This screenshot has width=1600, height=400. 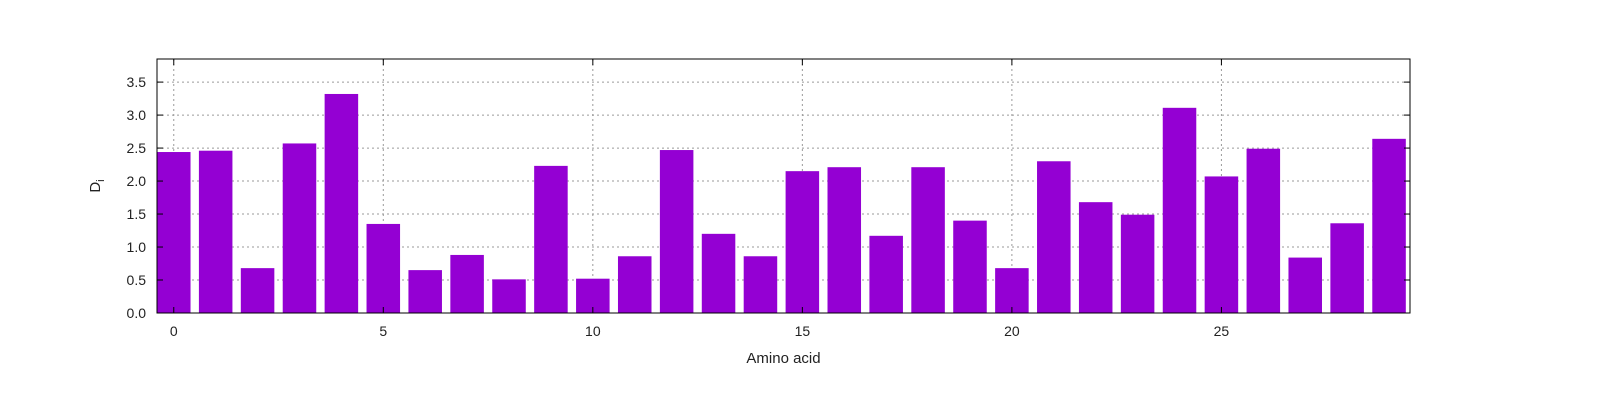 What do you see at coordinates (137, 214) in the screenshot?
I see `y-tick-label: 1.5` at bounding box center [137, 214].